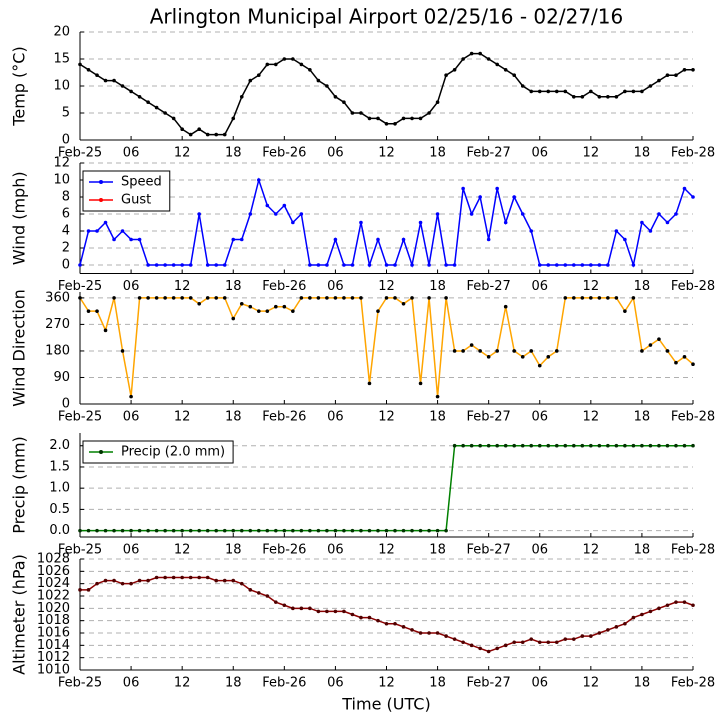 The width and height of the screenshot is (725, 725). I want to click on x-tick-label: Feb-28, so click(693, 417).